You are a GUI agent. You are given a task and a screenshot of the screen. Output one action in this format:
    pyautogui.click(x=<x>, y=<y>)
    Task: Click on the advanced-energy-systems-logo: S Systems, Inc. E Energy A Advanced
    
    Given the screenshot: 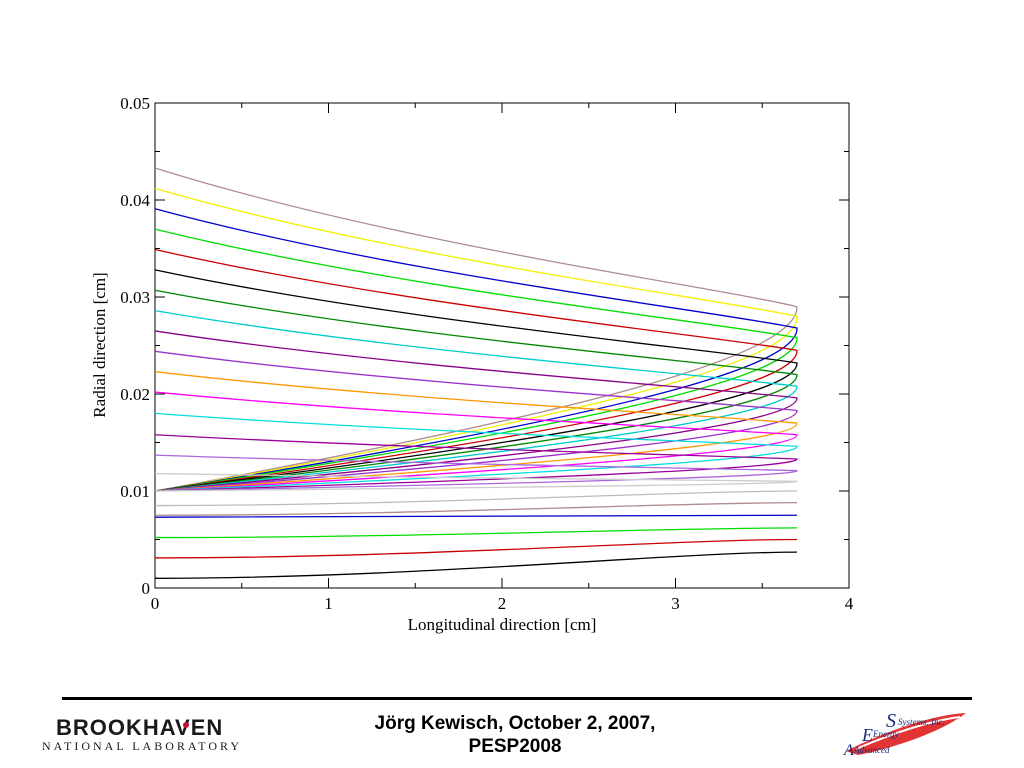 What is the action you would take?
    pyautogui.click(x=904, y=734)
    